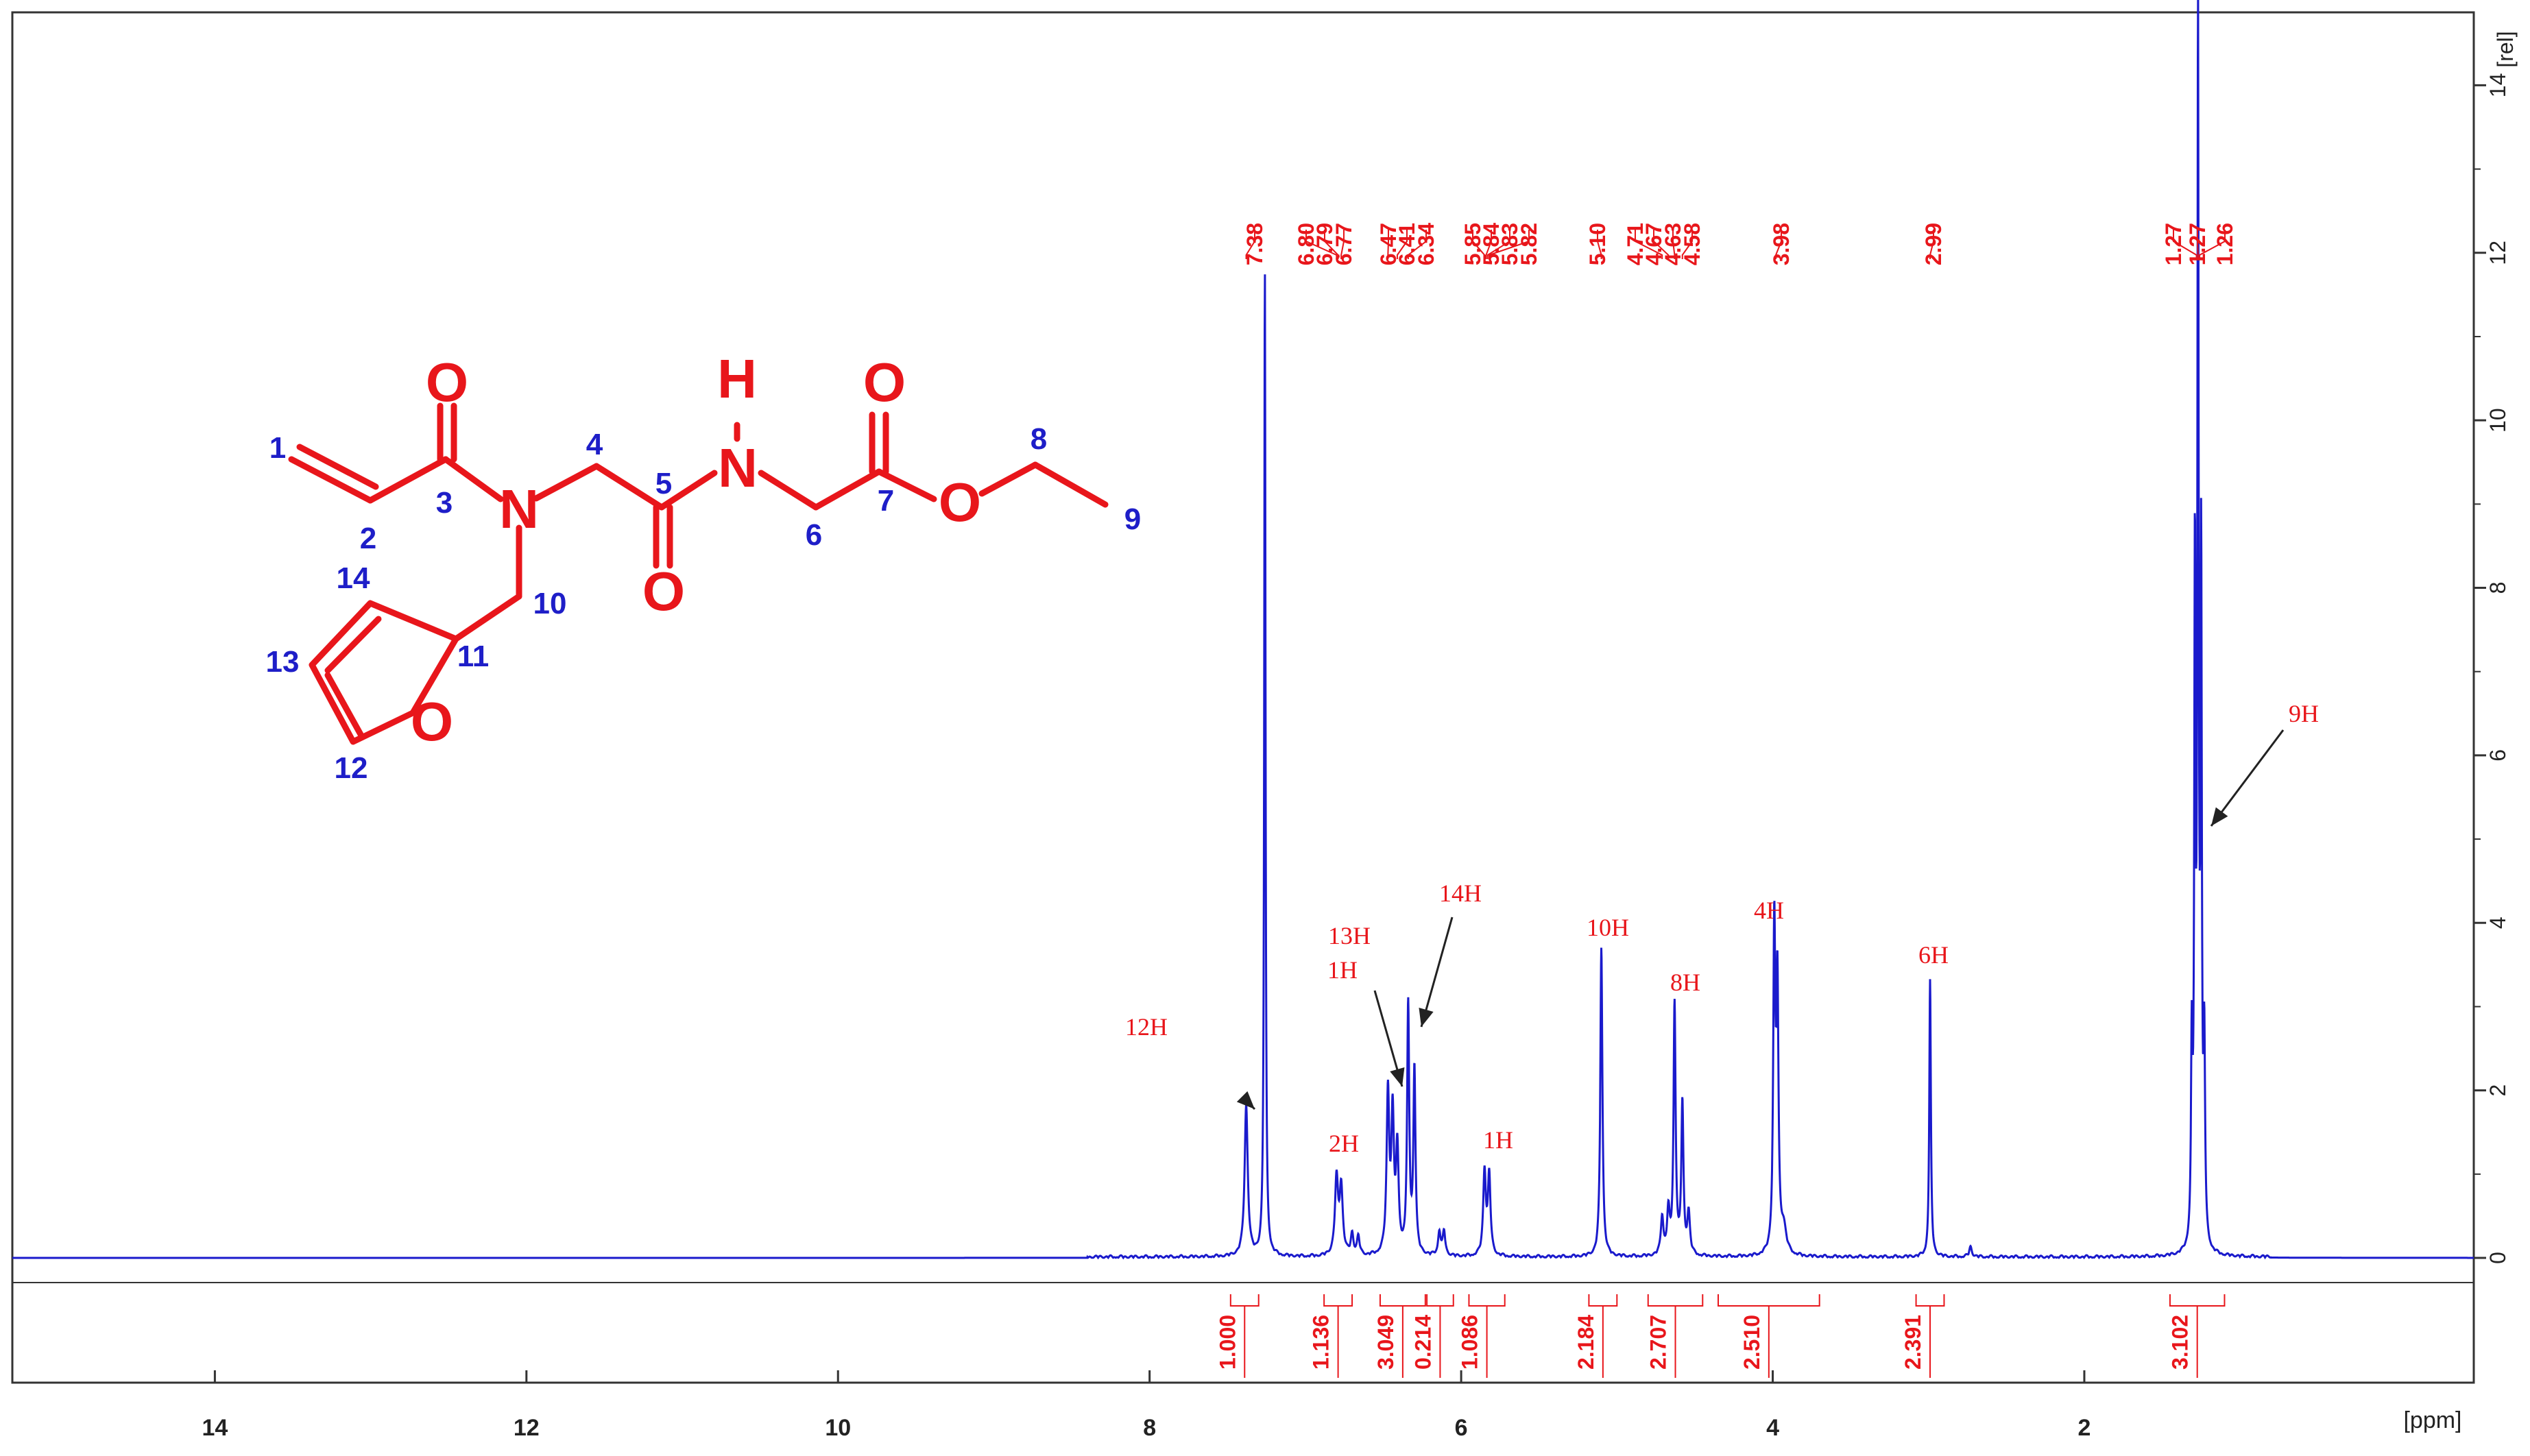 The height and width of the screenshot is (1456, 2530). Describe the element at coordinates (2197, 244) in the screenshot. I see `peak-label-leader` at that location.